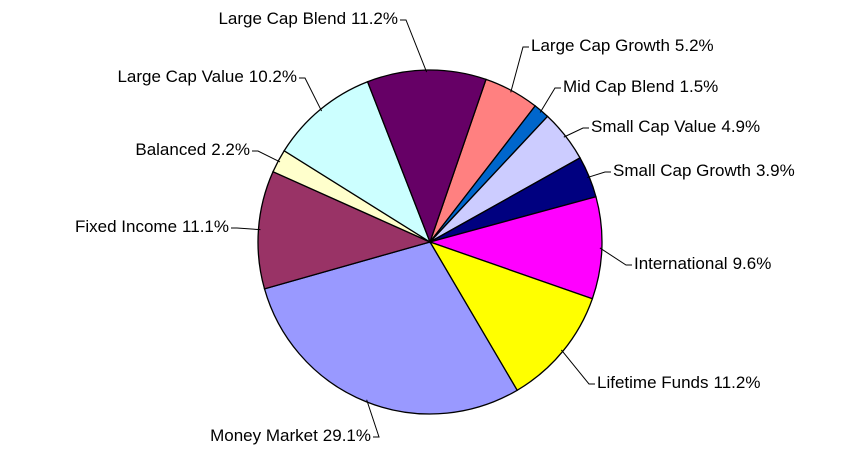 Image resolution: width=865 pixels, height=452 pixels. What do you see at coordinates (619, 86) in the screenshot?
I see `category-name: Mid Cap Blend` at bounding box center [619, 86].